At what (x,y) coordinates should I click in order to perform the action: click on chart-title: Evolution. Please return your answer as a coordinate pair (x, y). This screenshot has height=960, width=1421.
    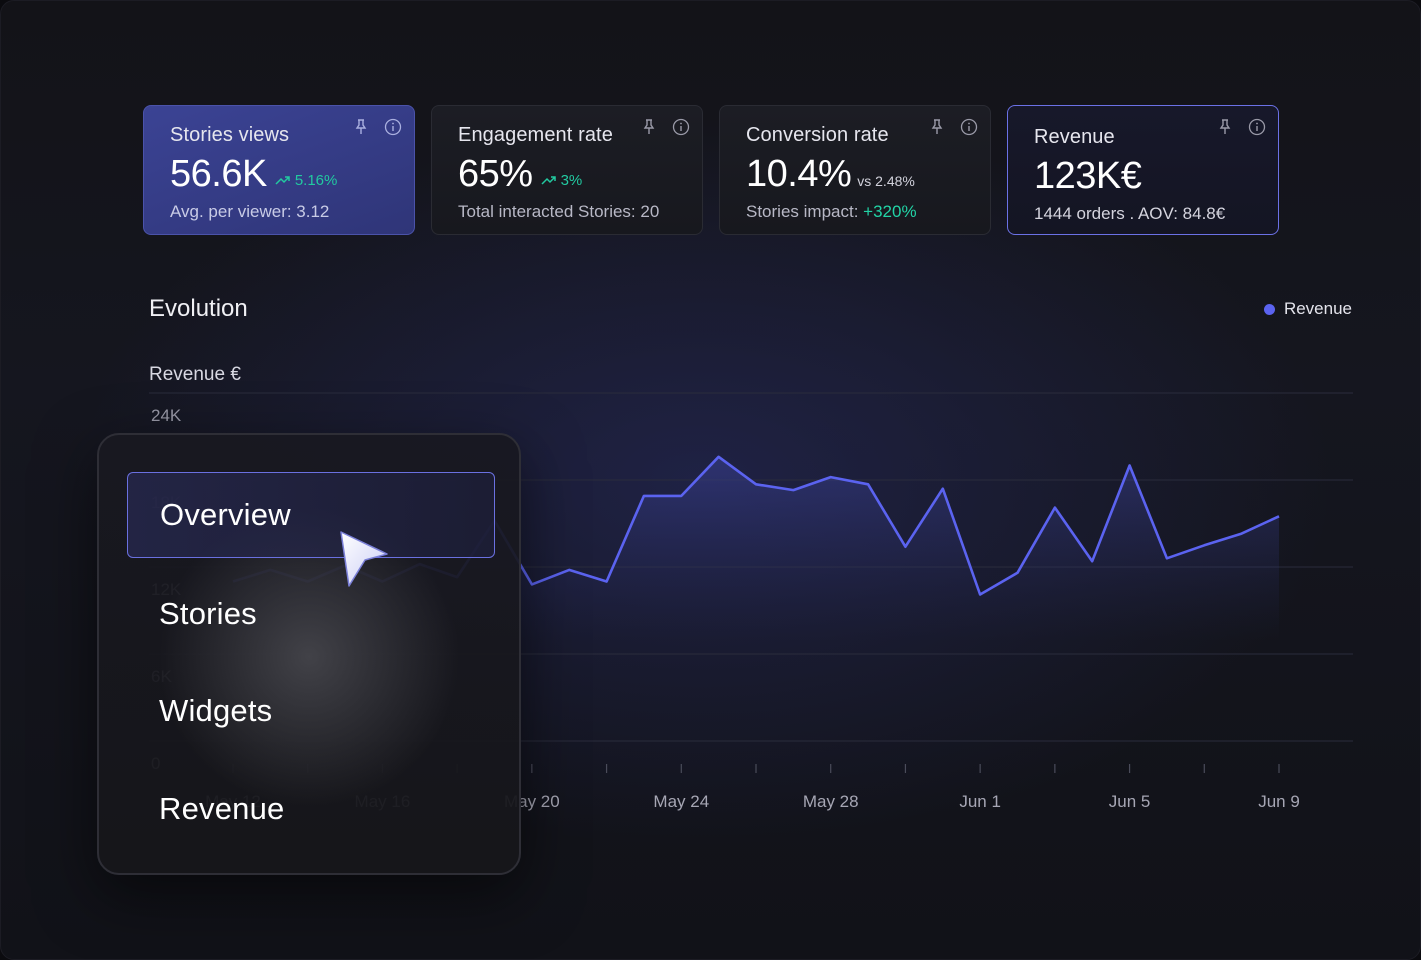
    Looking at the image, I should click on (198, 308).